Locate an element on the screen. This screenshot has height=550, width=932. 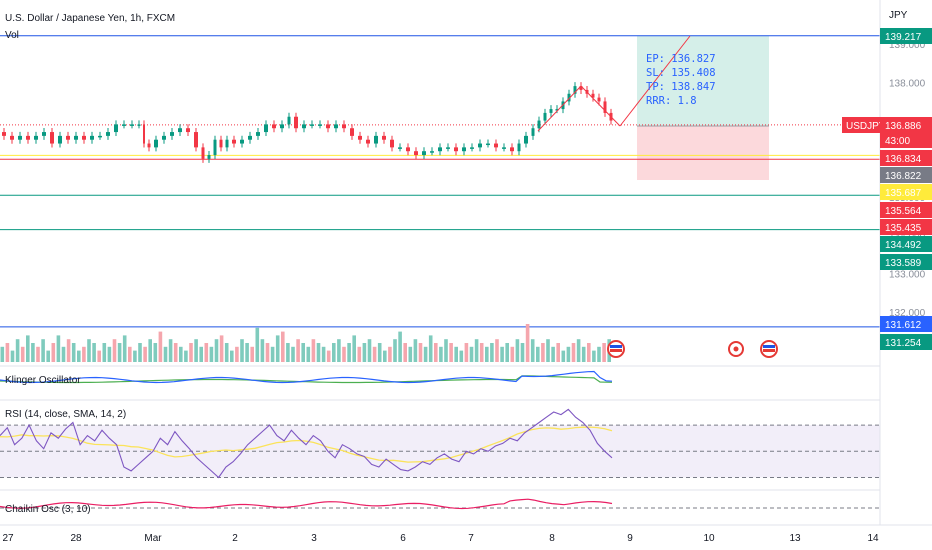
price-tick-0: 139.000 is located at coordinates (907, 45).